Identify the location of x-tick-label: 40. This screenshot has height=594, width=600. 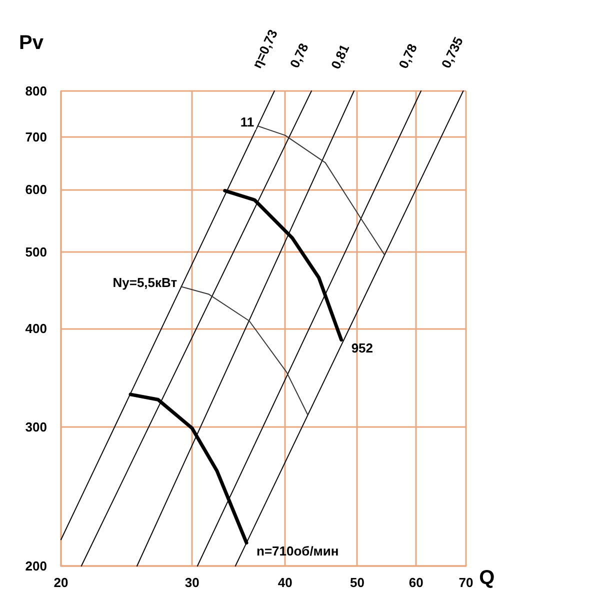
(285, 582).